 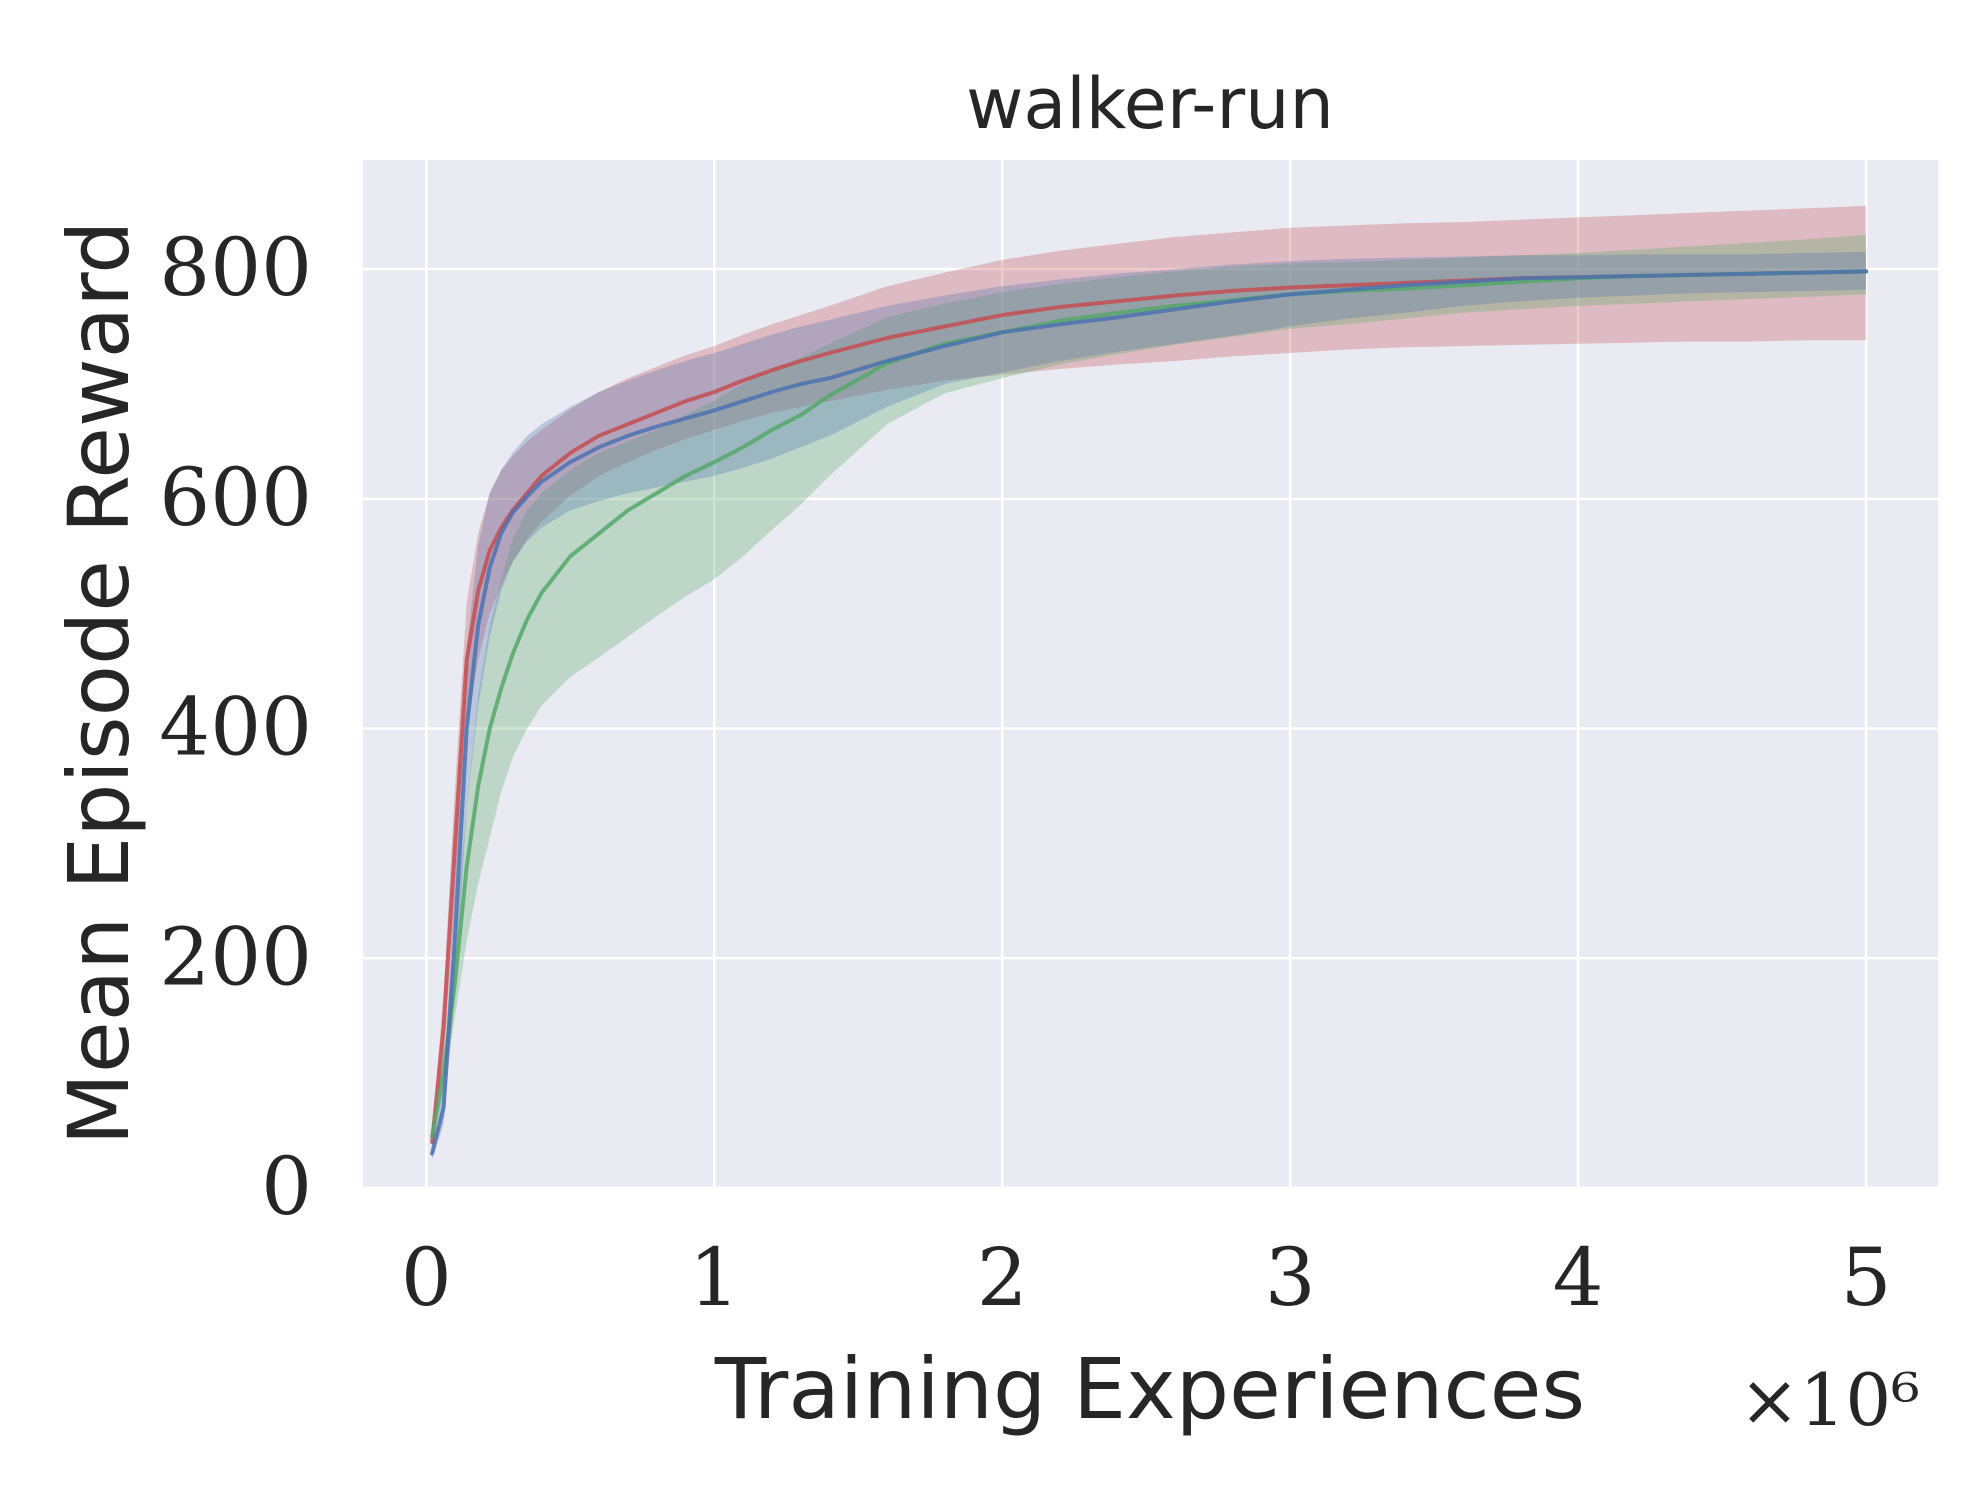 I want to click on y-tick-label: 200, so click(x=235, y=956).